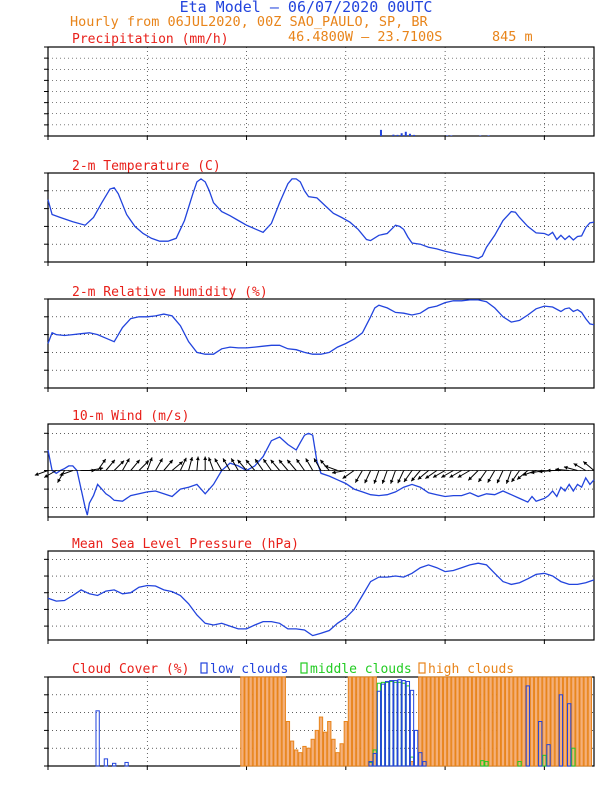 Image resolution: width=612 pixels, height=796 pixels. I want to click on low-clouds-legend-label: low clouds, so click(249, 669).